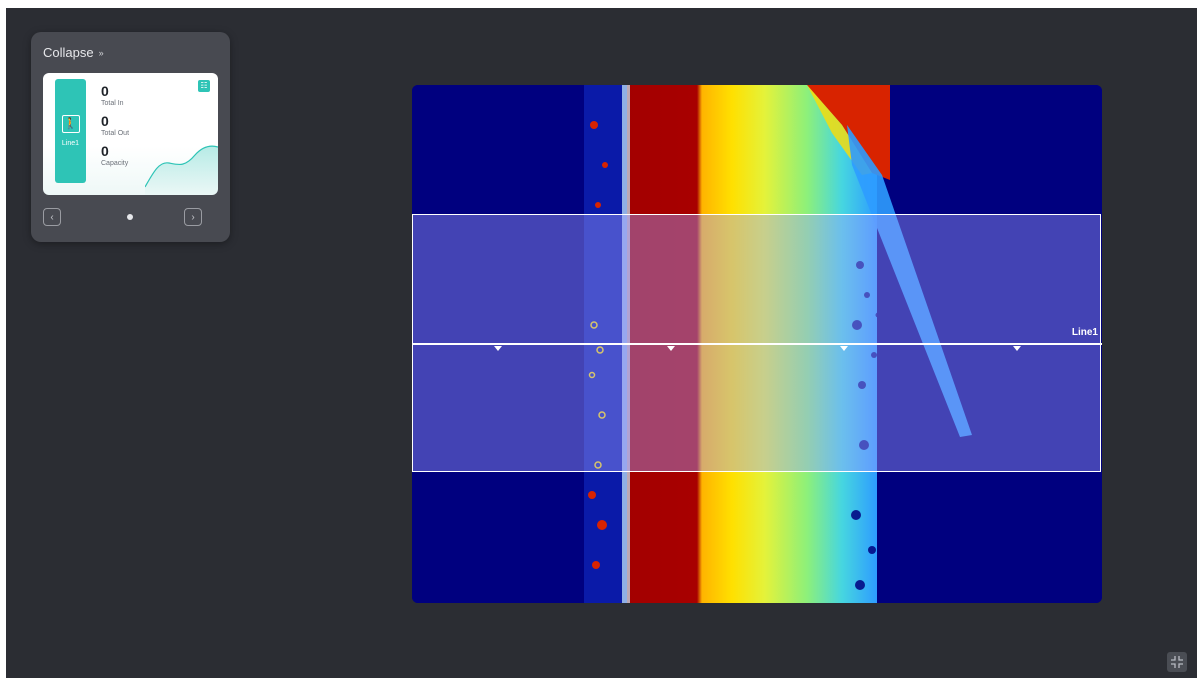  I want to click on capacity-label: Capacity, so click(115, 163).